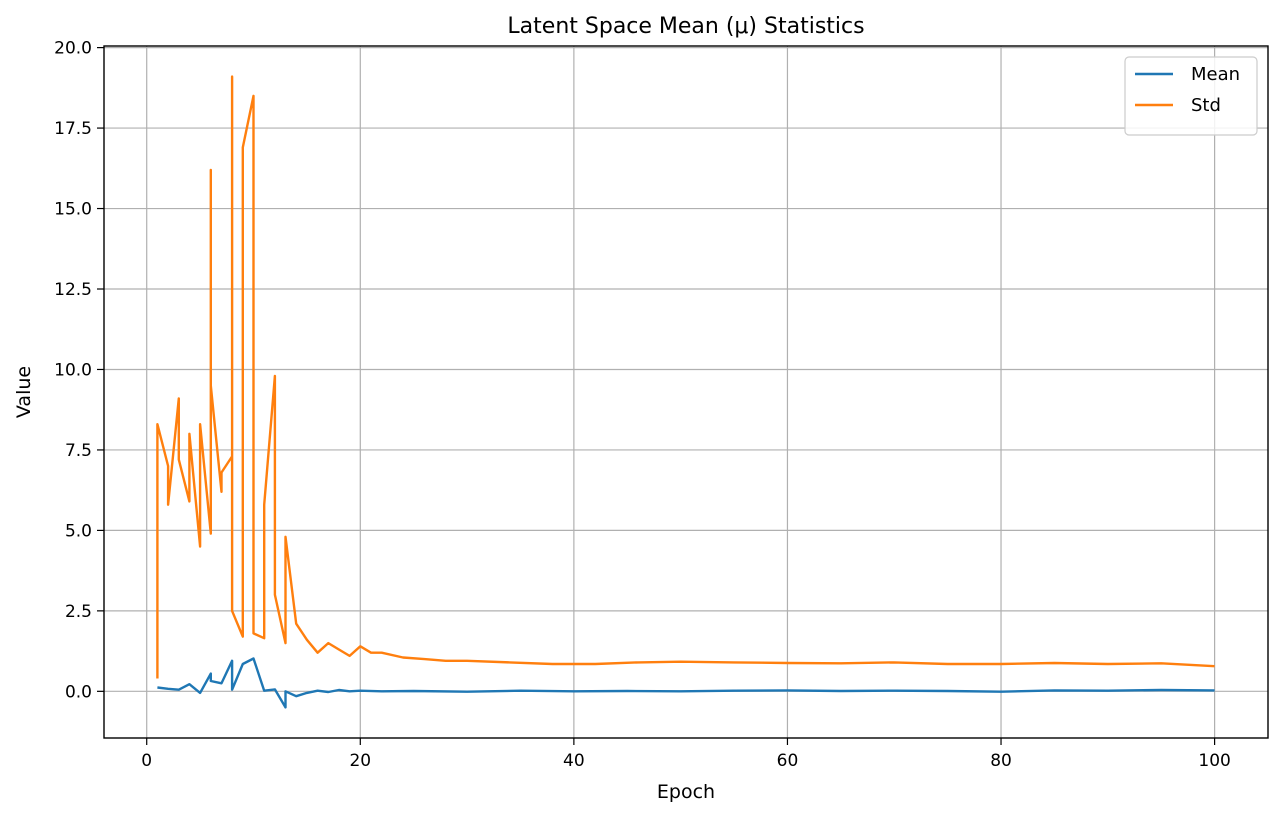 The height and width of the screenshot is (817, 1281). What do you see at coordinates (78, 692) in the screenshot?
I see `y-tick-label: 0.0` at bounding box center [78, 692].